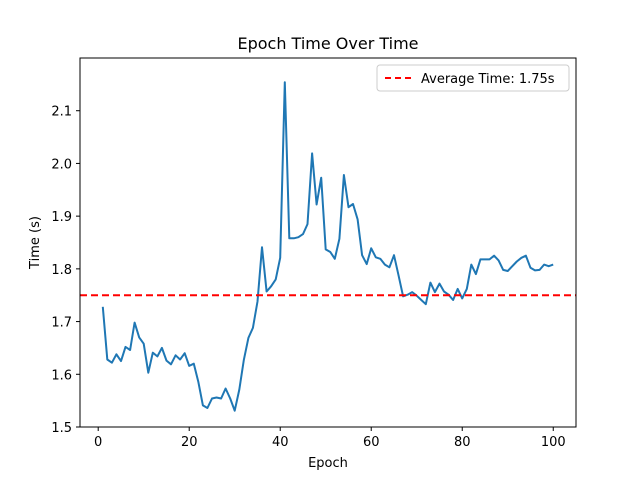  Describe the element at coordinates (327, 43) in the screenshot. I see `chart-title: Epoch Time Over Time` at that location.